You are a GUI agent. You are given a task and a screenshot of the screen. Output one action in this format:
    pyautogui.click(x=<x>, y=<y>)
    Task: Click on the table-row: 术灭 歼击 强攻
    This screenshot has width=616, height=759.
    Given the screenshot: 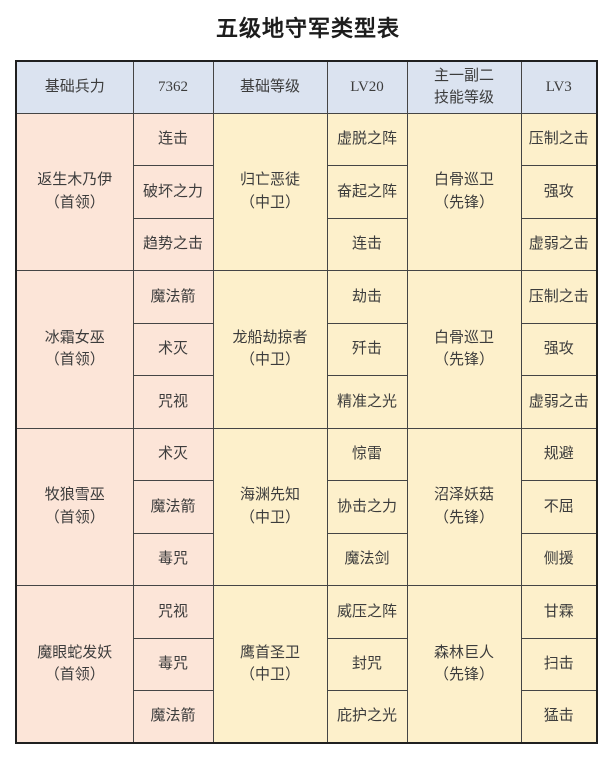 What is the action you would take?
    pyautogui.click(x=307, y=349)
    